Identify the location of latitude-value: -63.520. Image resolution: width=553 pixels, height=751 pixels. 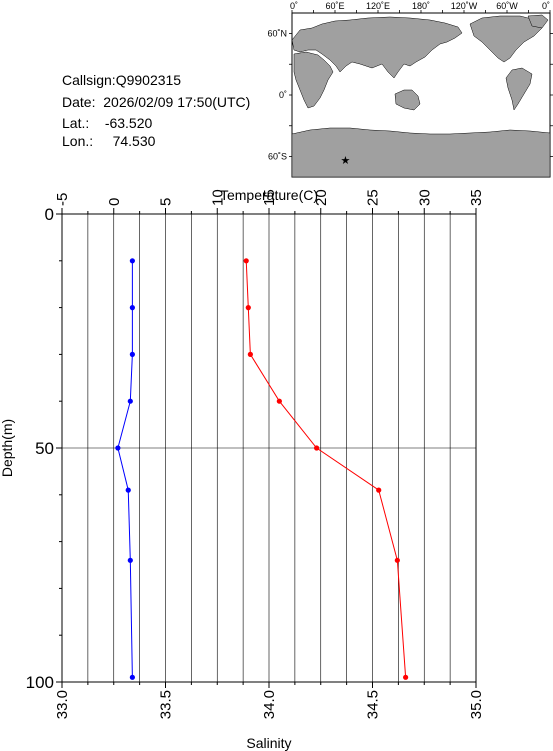
(128, 123).